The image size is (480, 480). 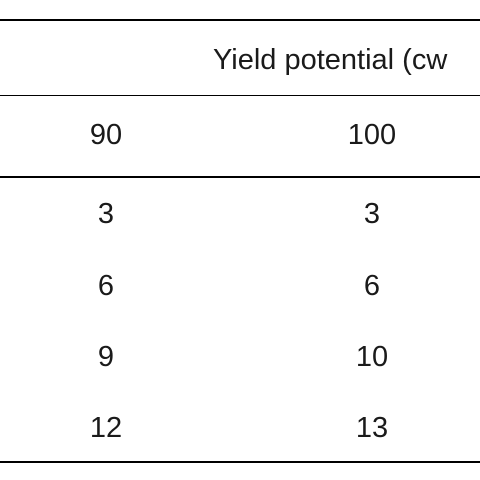 I want to click on table-cell: 9, so click(x=106, y=357).